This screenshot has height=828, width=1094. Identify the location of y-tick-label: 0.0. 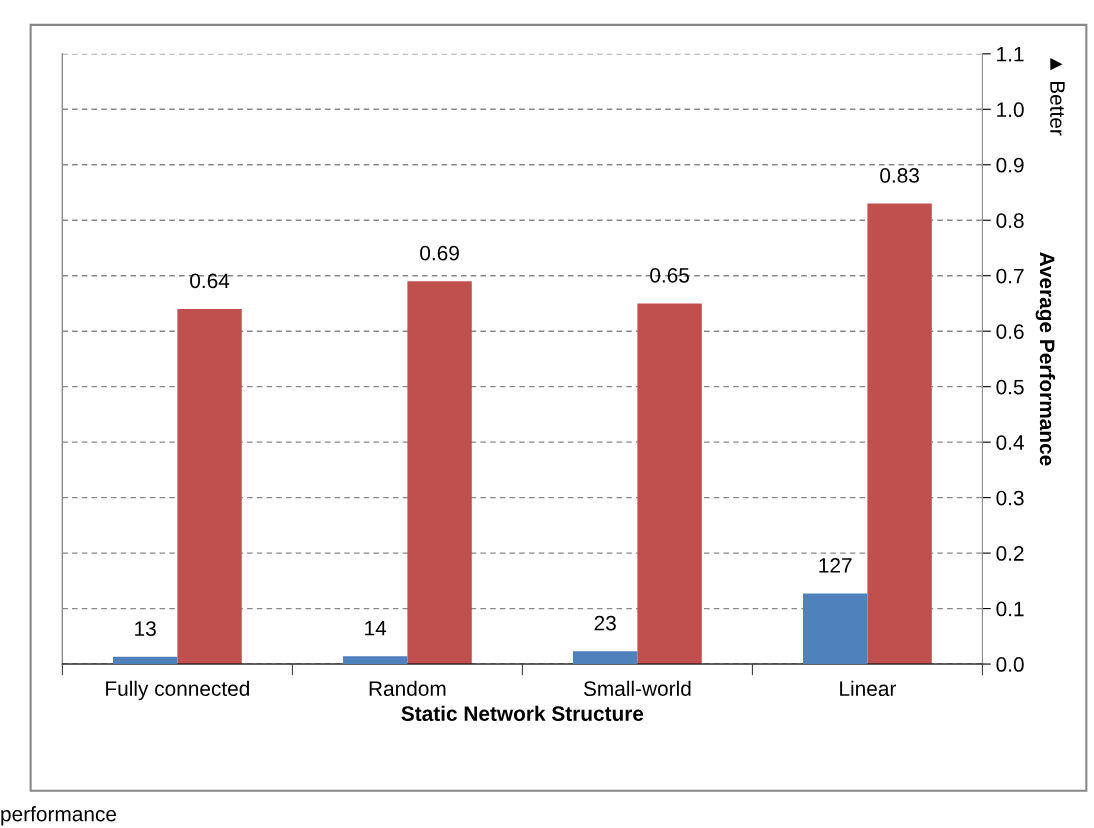
(1010, 664).